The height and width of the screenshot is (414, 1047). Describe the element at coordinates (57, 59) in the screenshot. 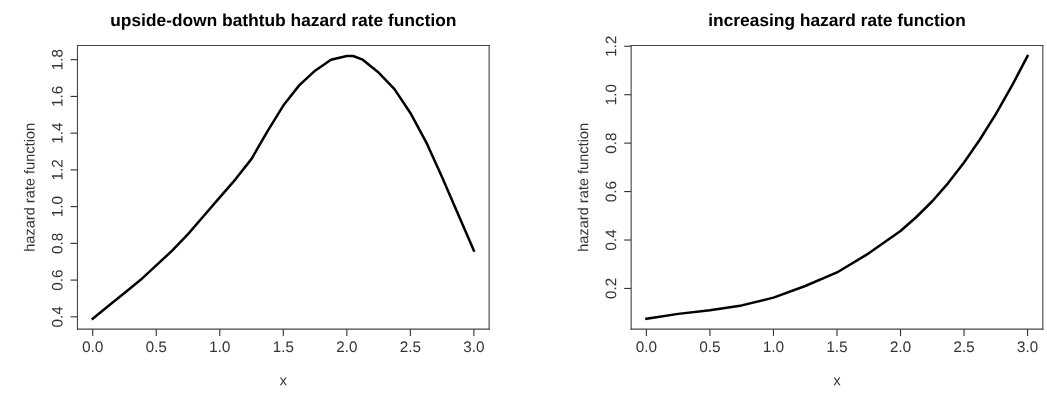

I see `y-tick-label: 1.8` at that location.